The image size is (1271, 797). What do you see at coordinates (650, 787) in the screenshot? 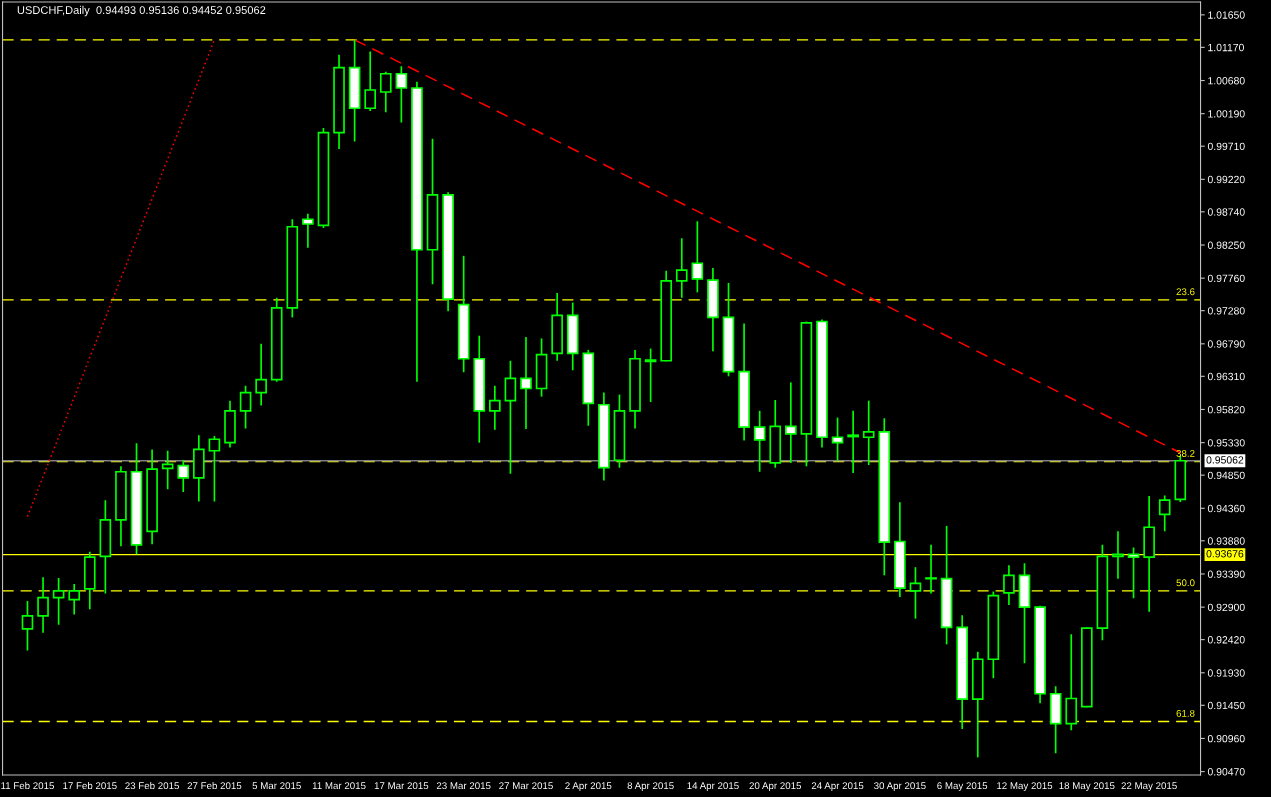
I see `x-tick-label: 8 Apr 2015` at bounding box center [650, 787].